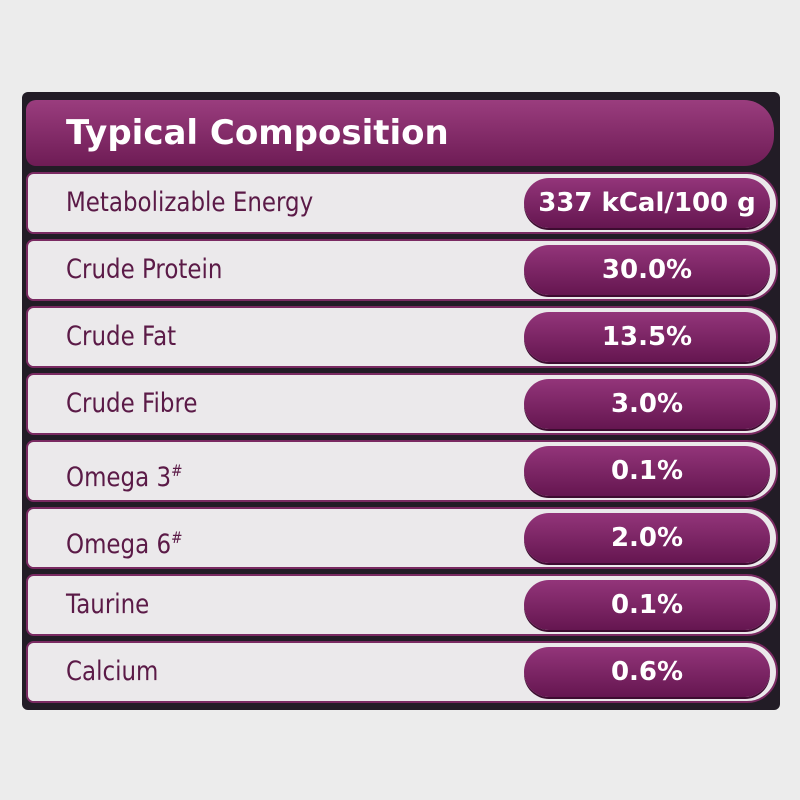 The image size is (800, 800). I want to click on table-row: Omega 3# 0.1%, so click(402, 471).